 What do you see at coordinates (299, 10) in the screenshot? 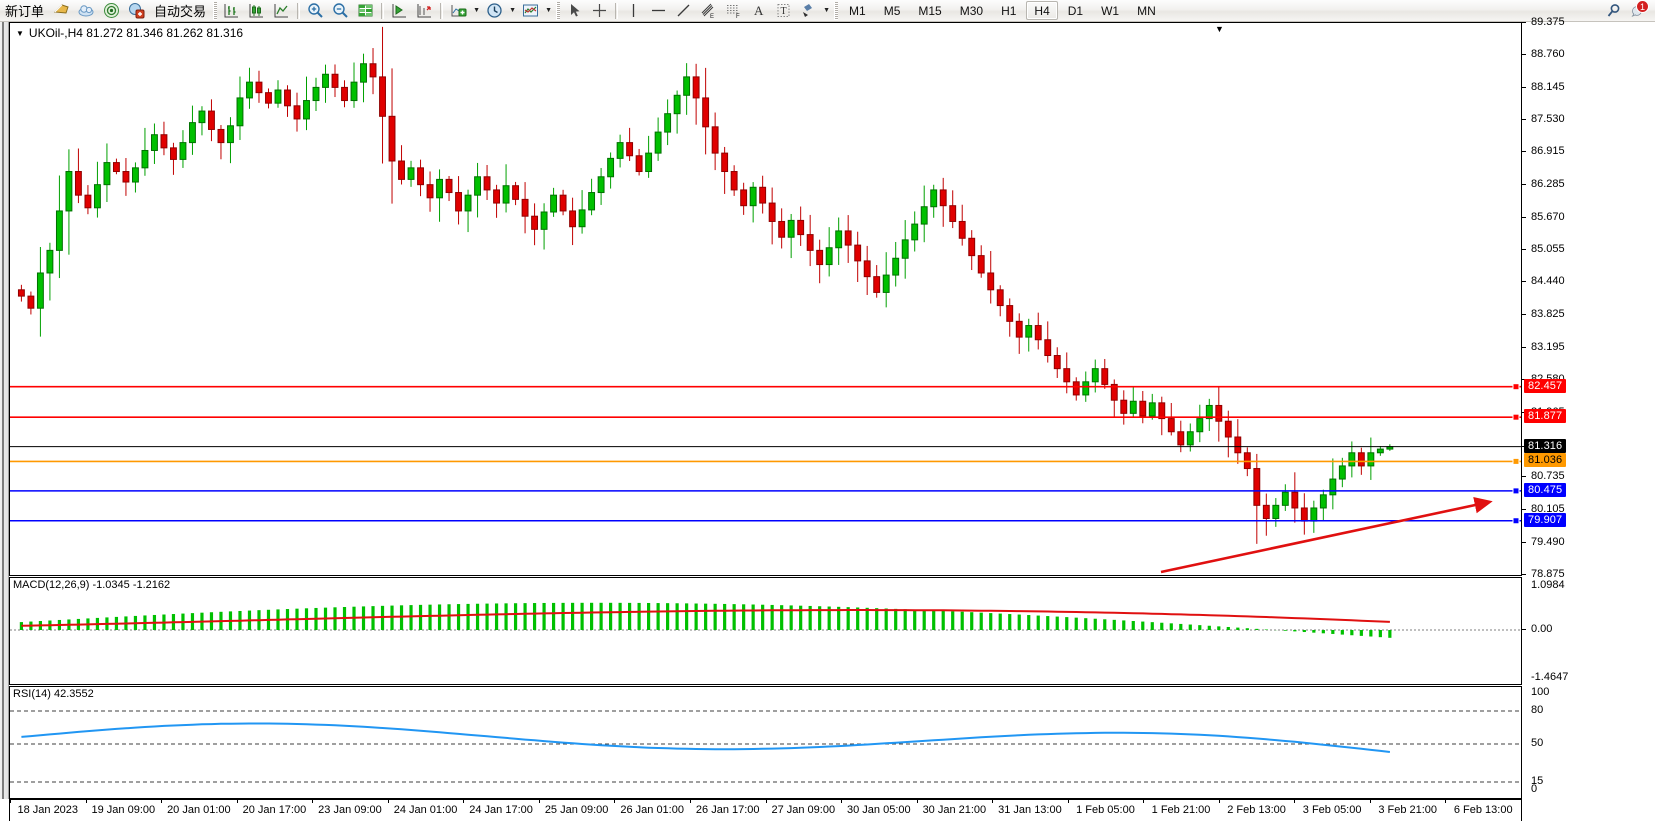
I see `toolbar-separator` at bounding box center [299, 10].